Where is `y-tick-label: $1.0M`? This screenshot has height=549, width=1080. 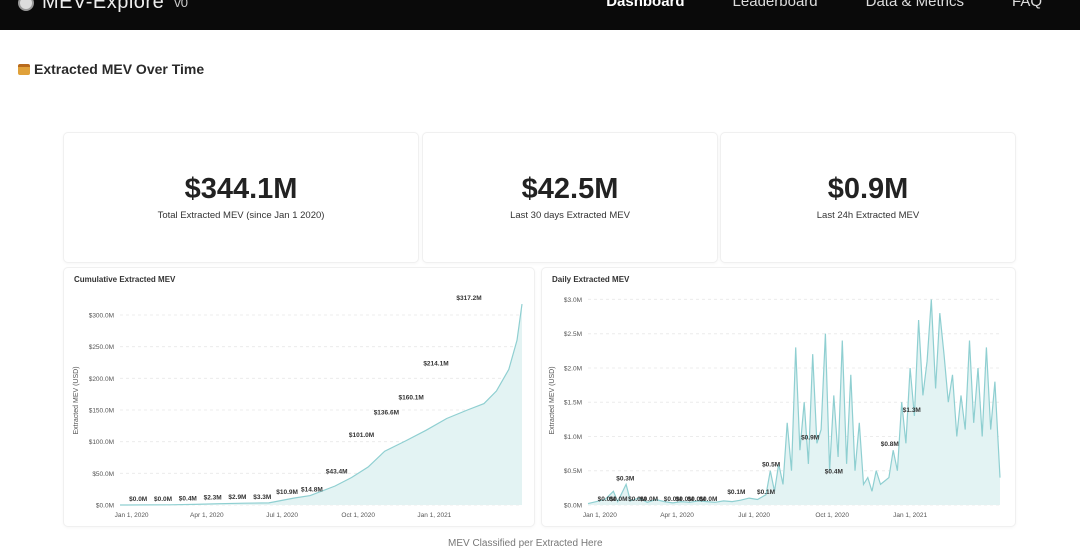 y-tick-label: $1.0M is located at coordinates (573, 437).